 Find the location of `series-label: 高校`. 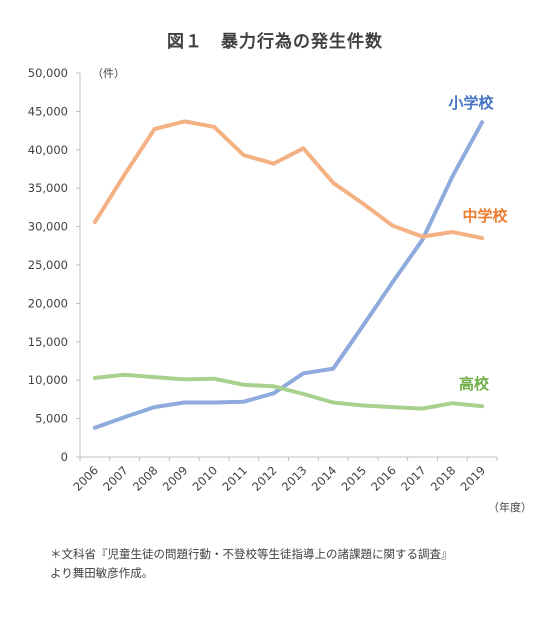

series-label: 高校 is located at coordinates (474, 384).